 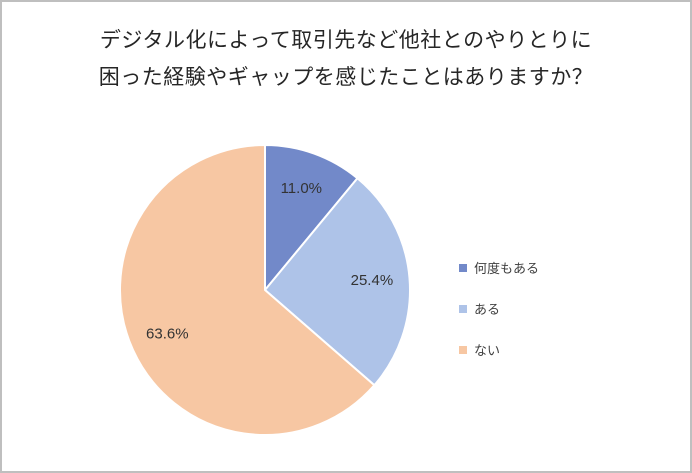 What do you see at coordinates (301, 188) in the screenshot?
I see `pie-slice-label-1: 11.0%` at bounding box center [301, 188].